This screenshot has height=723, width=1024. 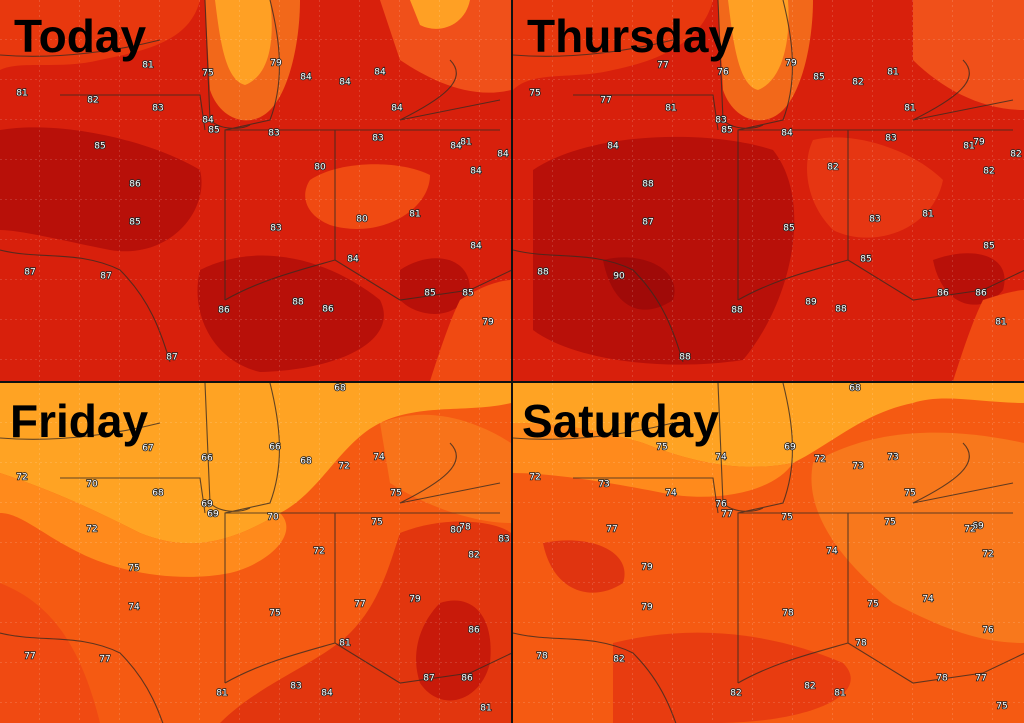 I want to click on panel-title: Saturday, so click(x=620, y=421).